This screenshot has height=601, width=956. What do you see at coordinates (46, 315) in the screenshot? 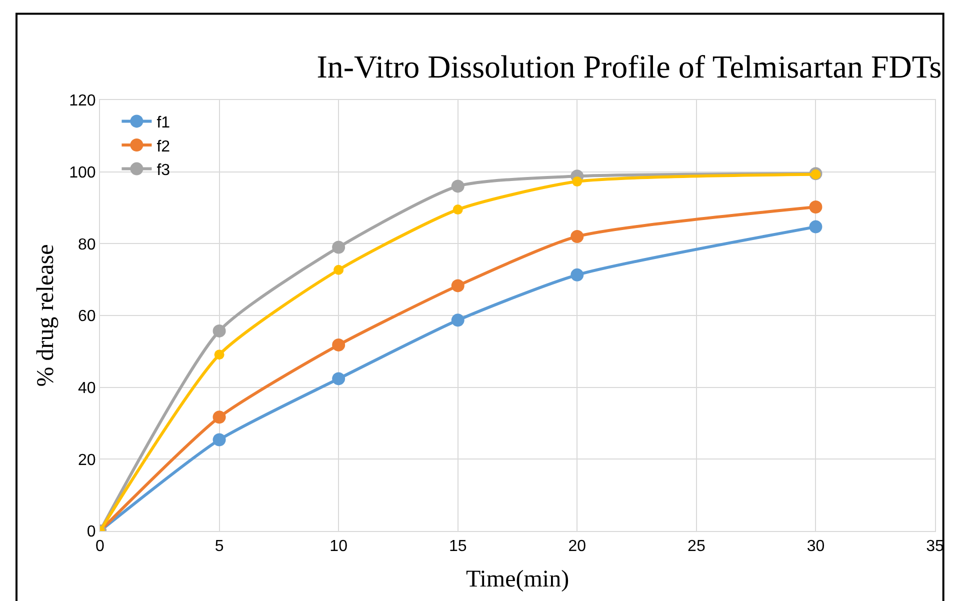
I see `y-axis-title: % drug release` at bounding box center [46, 315].